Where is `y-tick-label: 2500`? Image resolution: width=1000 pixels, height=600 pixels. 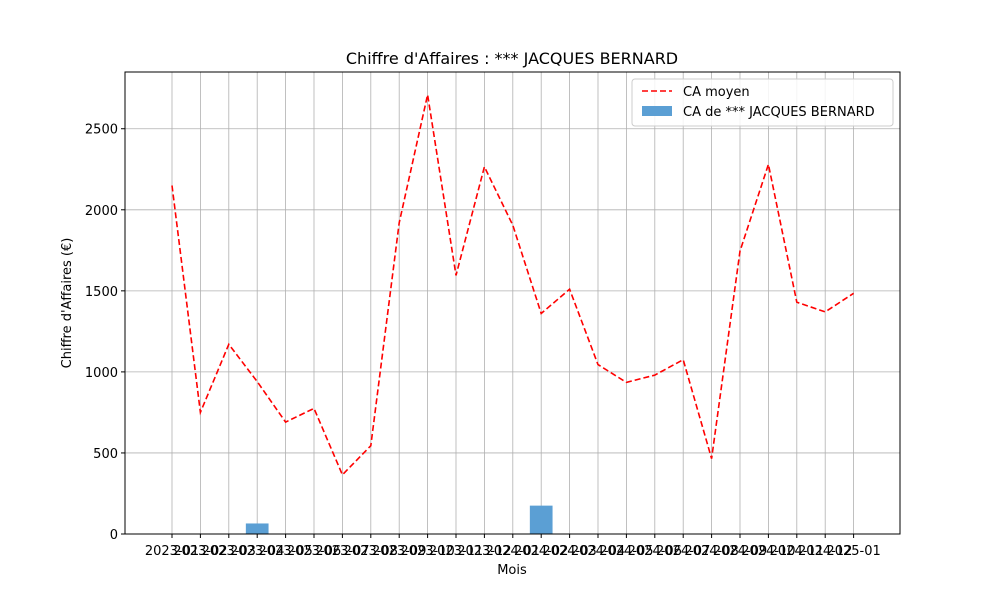 y-tick-label: 2500 is located at coordinates (101, 130).